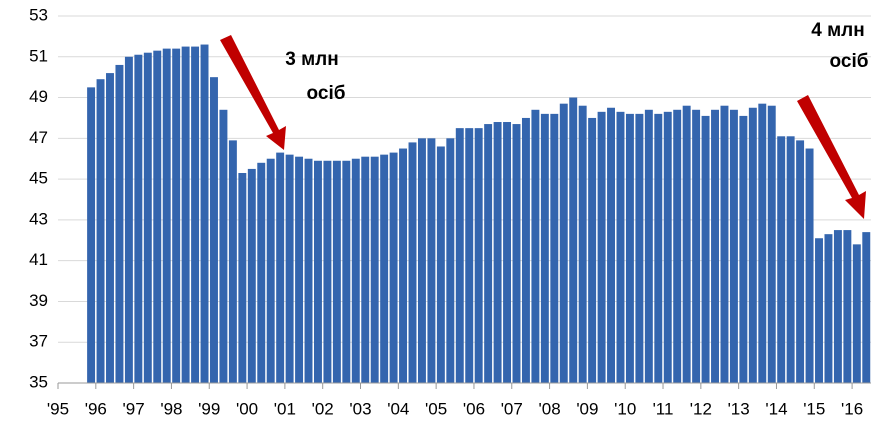  I want to click on x-tick-label: '97, so click(134, 408).